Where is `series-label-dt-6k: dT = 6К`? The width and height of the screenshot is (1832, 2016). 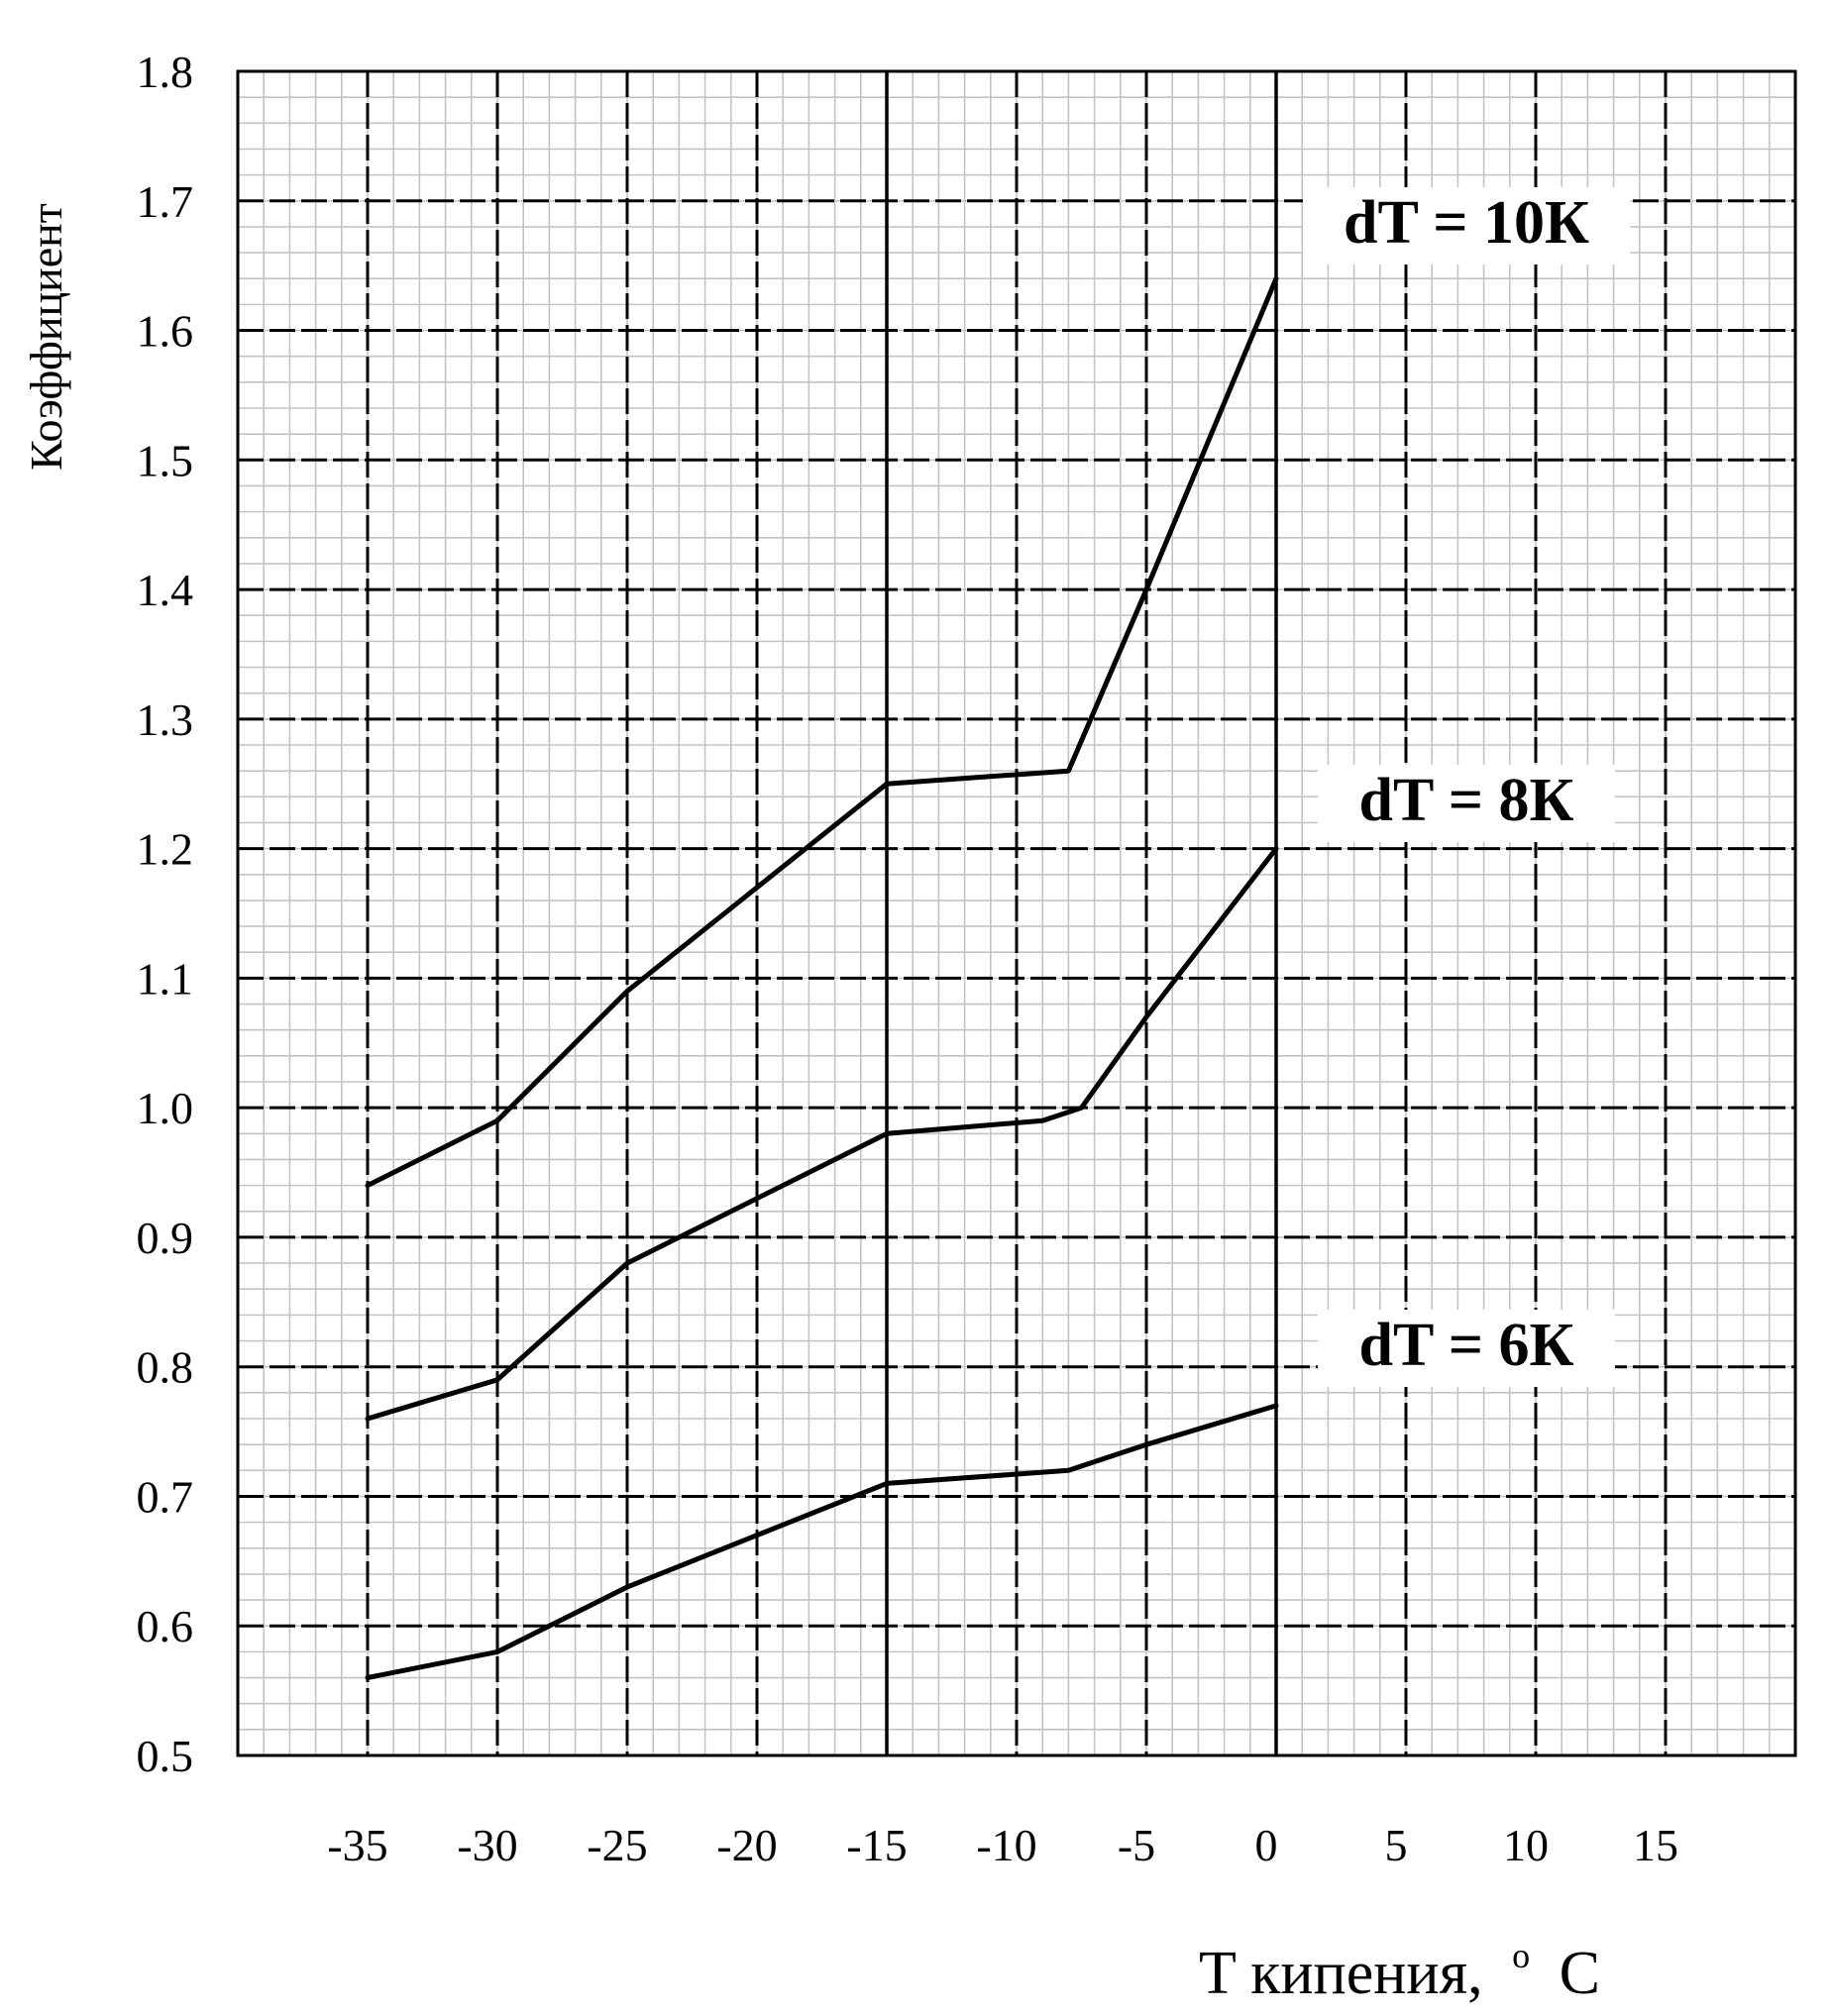
series-label-dt-6k: dT = 6К is located at coordinates (1466, 1346).